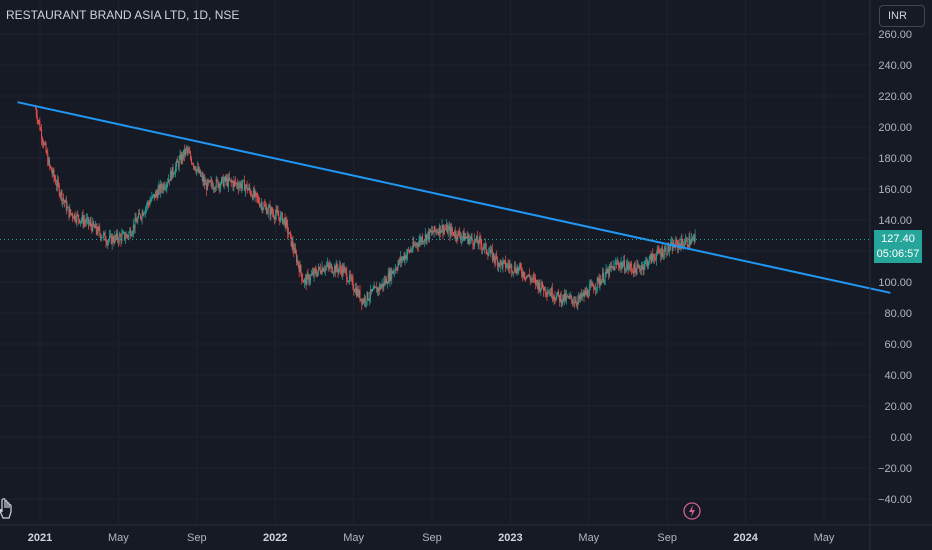 This screenshot has width=932, height=550. Describe the element at coordinates (692, 511) in the screenshot. I see `lightning-icon` at that location.